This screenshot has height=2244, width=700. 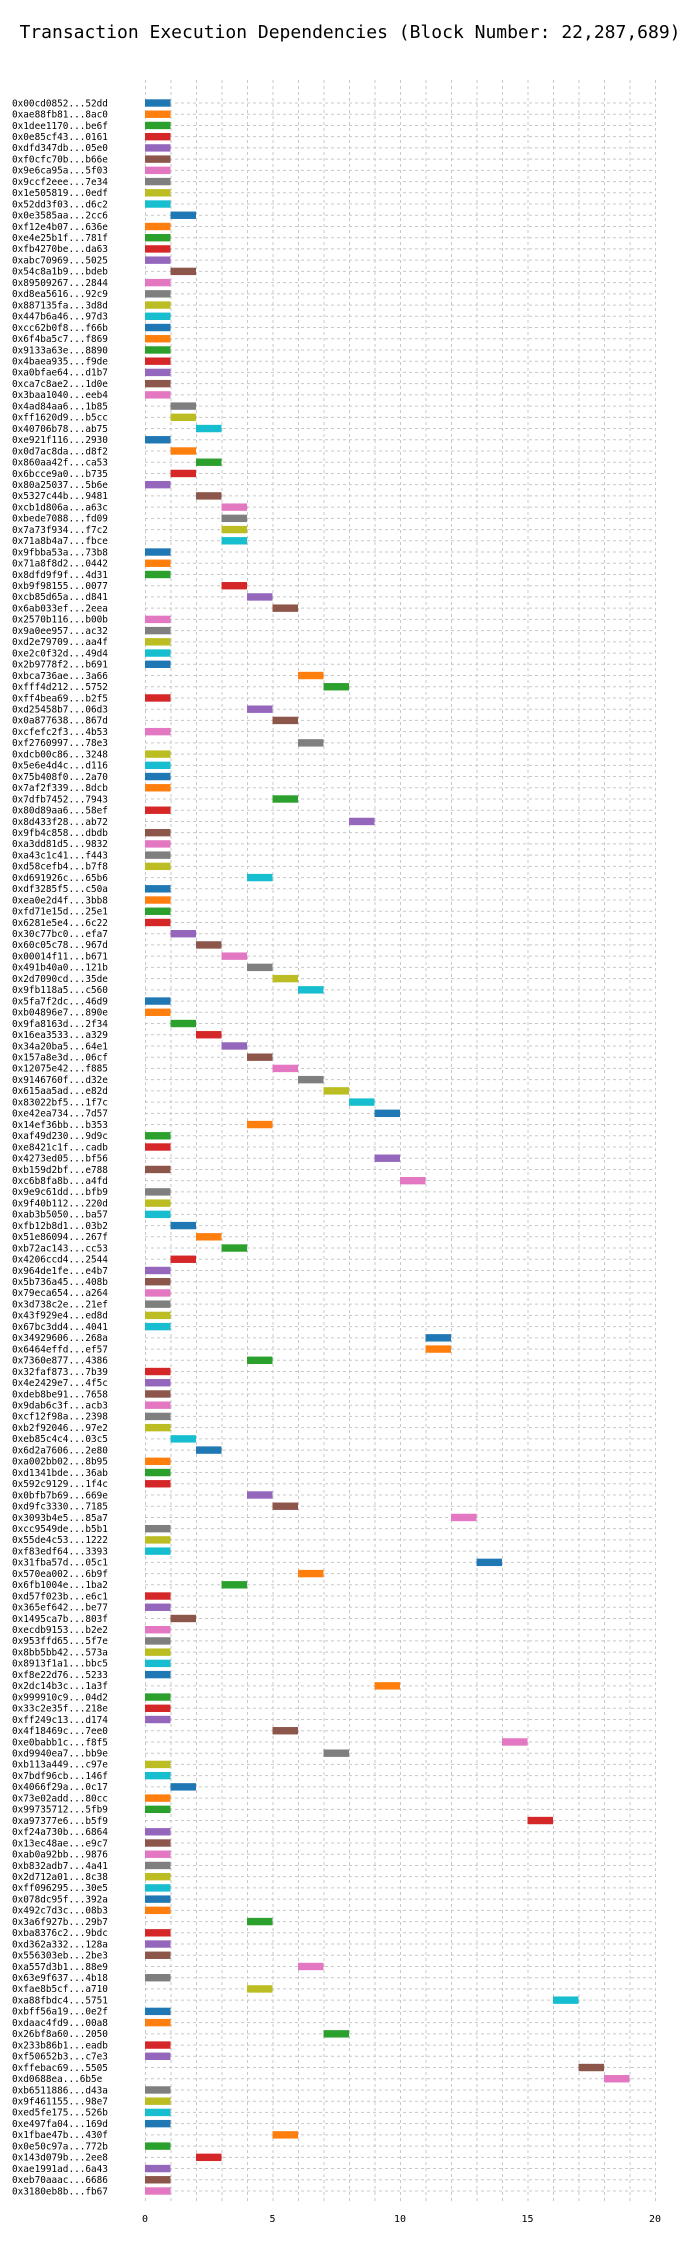 I want to click on y-tick-label: 0xf8e22d76...5233, so click(x=60, y=1675).